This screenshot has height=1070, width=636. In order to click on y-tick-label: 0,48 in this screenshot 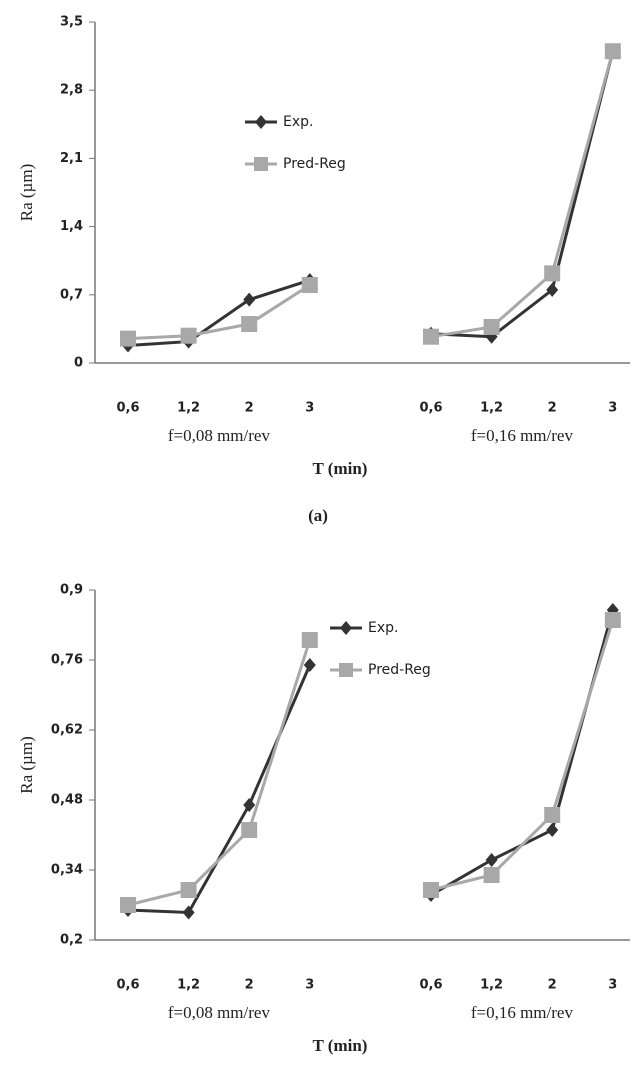, I will do `click(67, 800)`.